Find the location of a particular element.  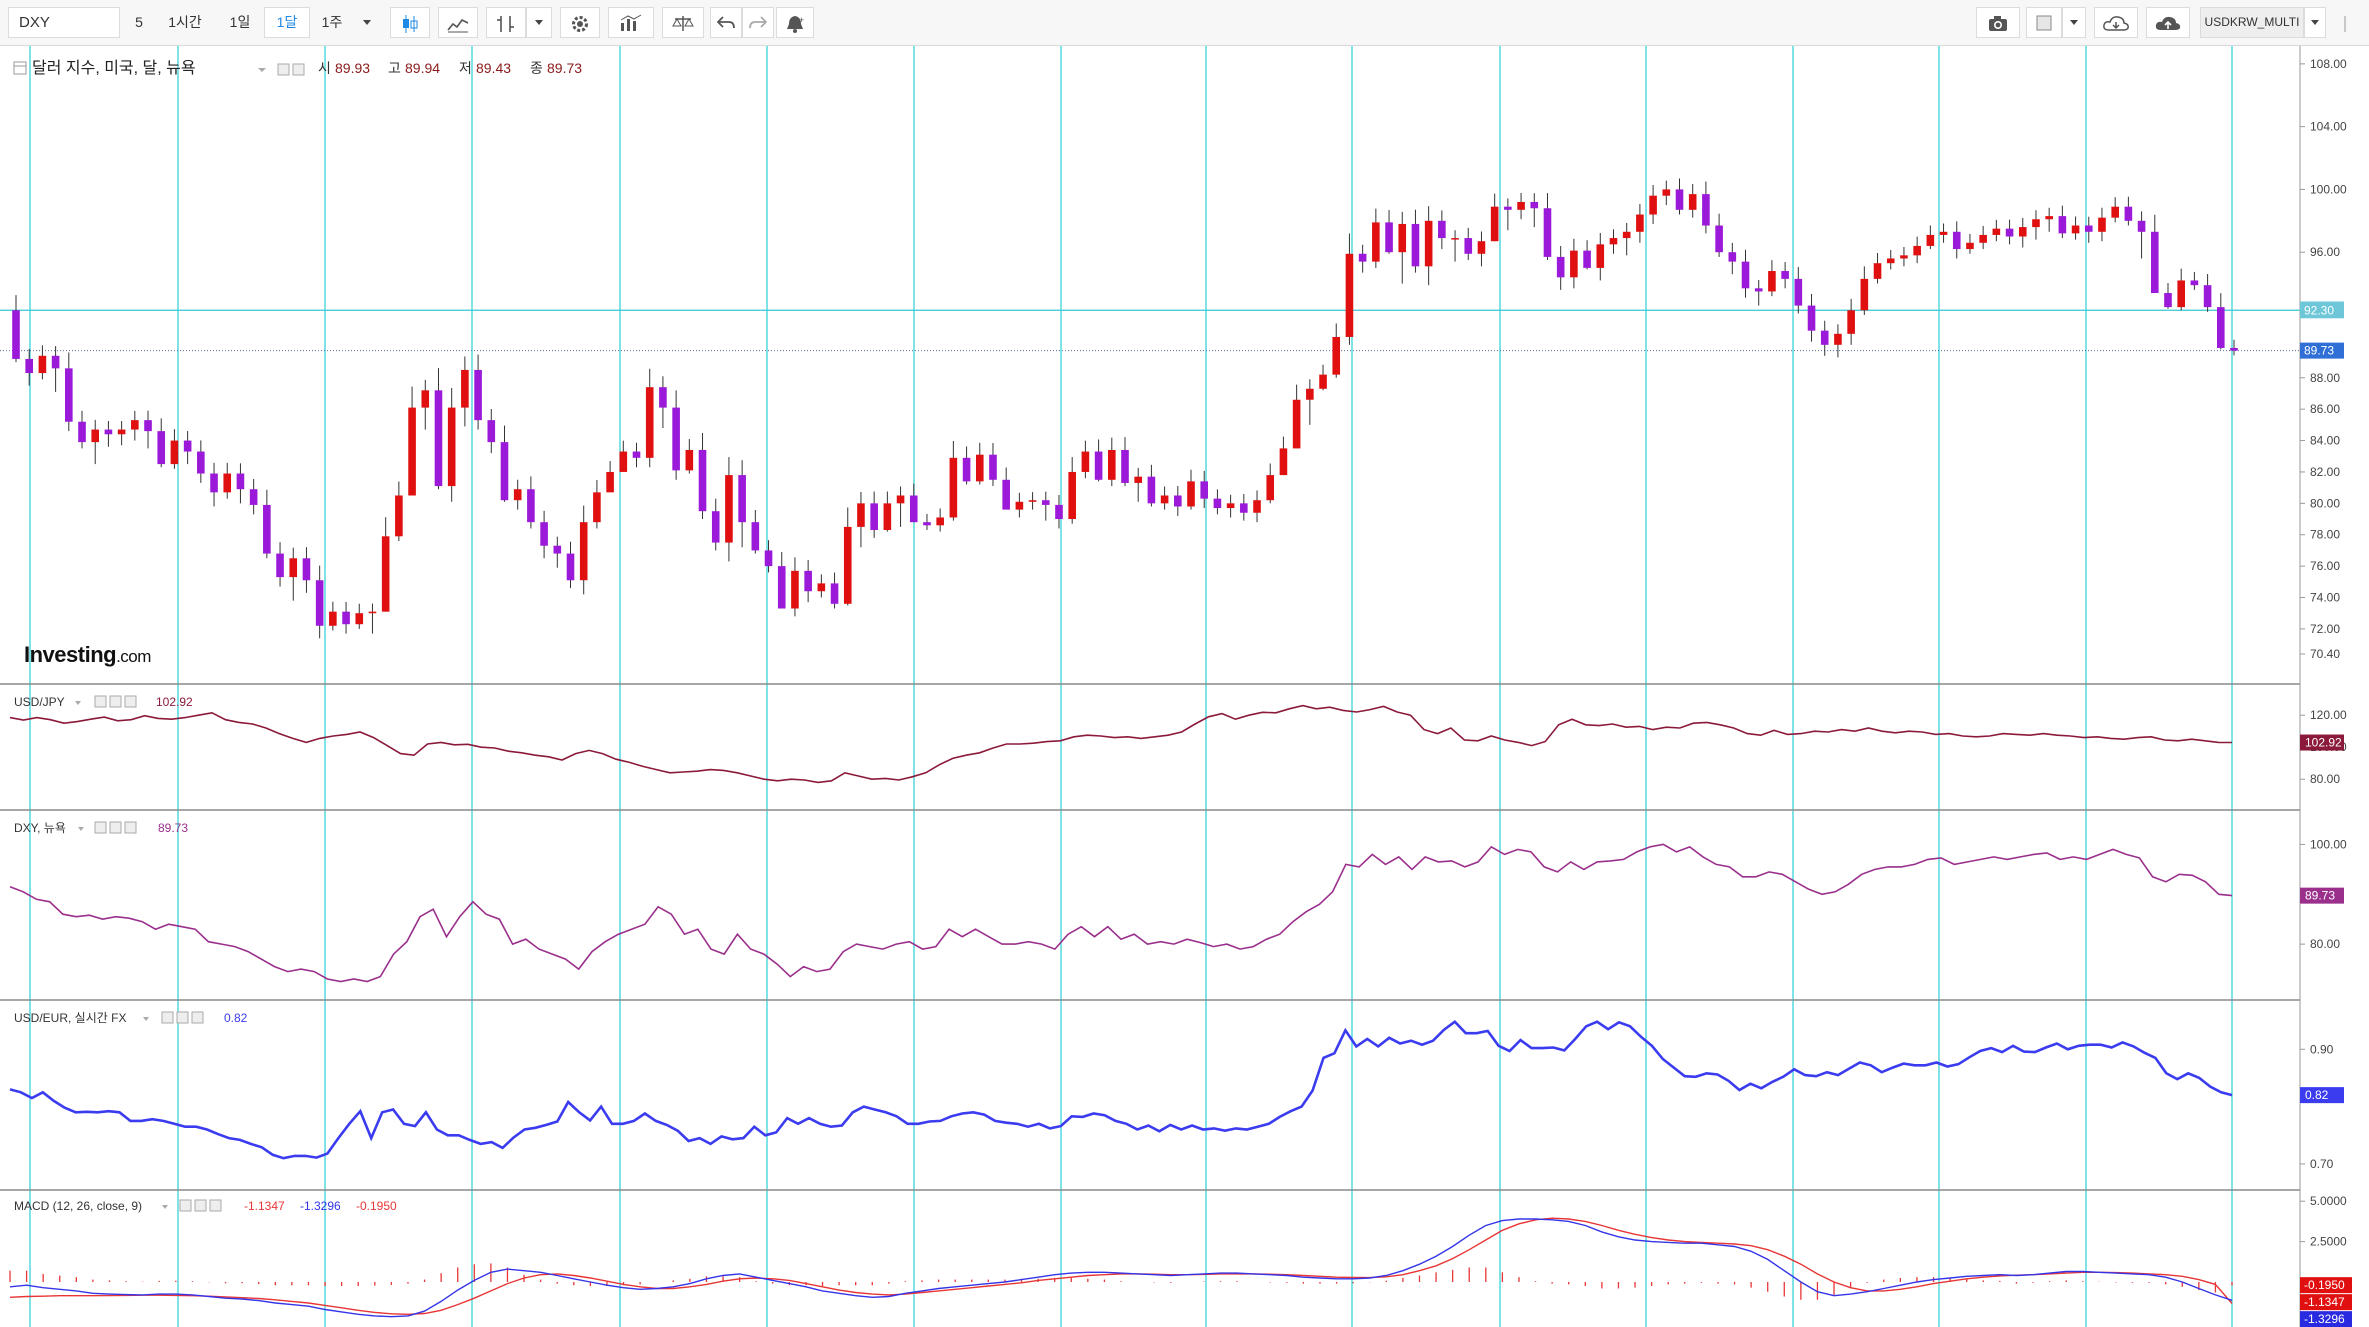

fullscreen-icon is located at coordinates (2345, 22).